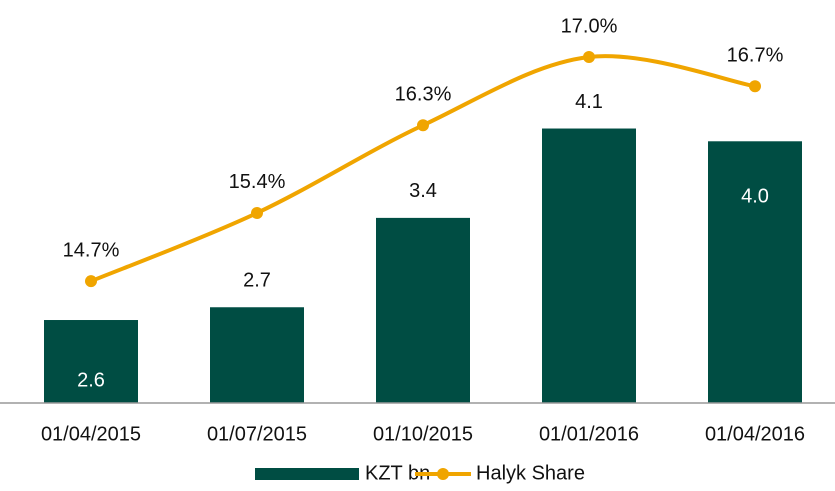  Describe the element at coordinates (589, 434) in the screenshot. I see `x-tick-label: 01/01/2016` at that location.